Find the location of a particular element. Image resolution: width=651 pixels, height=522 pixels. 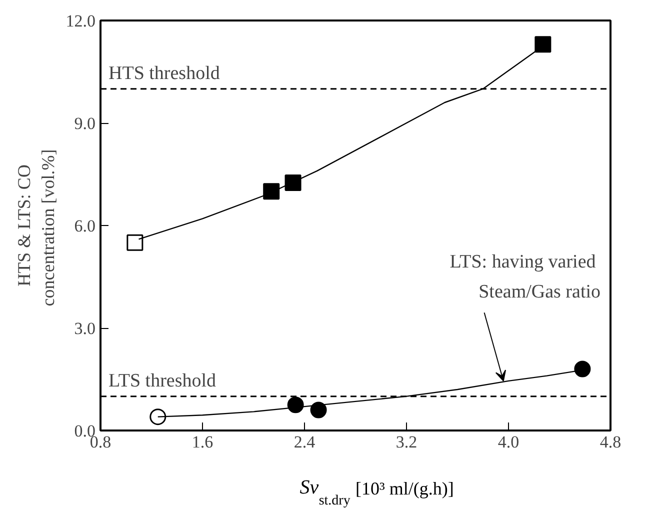

ref-line-label: LTS threshold is located at coordinates (162, 381).